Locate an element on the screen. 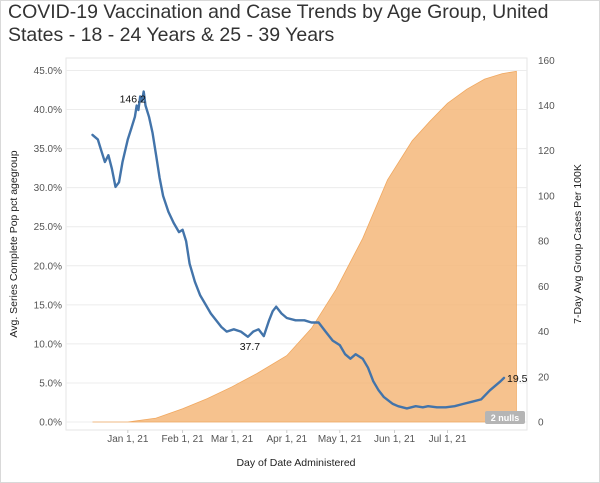 This screenshot has width=600, height=483. left-tick-label: 20.0% is located at coordinates (48, 266).